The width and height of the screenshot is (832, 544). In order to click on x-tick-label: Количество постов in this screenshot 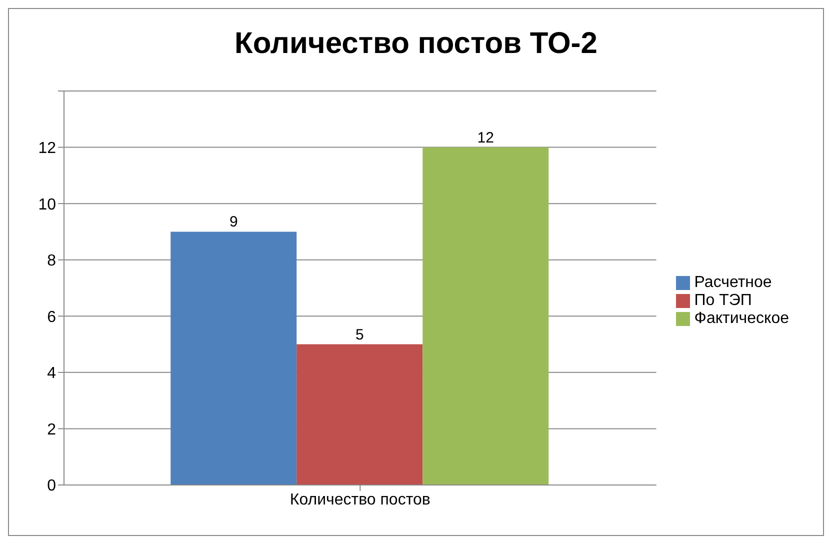, I will do `click(360, 499)`.